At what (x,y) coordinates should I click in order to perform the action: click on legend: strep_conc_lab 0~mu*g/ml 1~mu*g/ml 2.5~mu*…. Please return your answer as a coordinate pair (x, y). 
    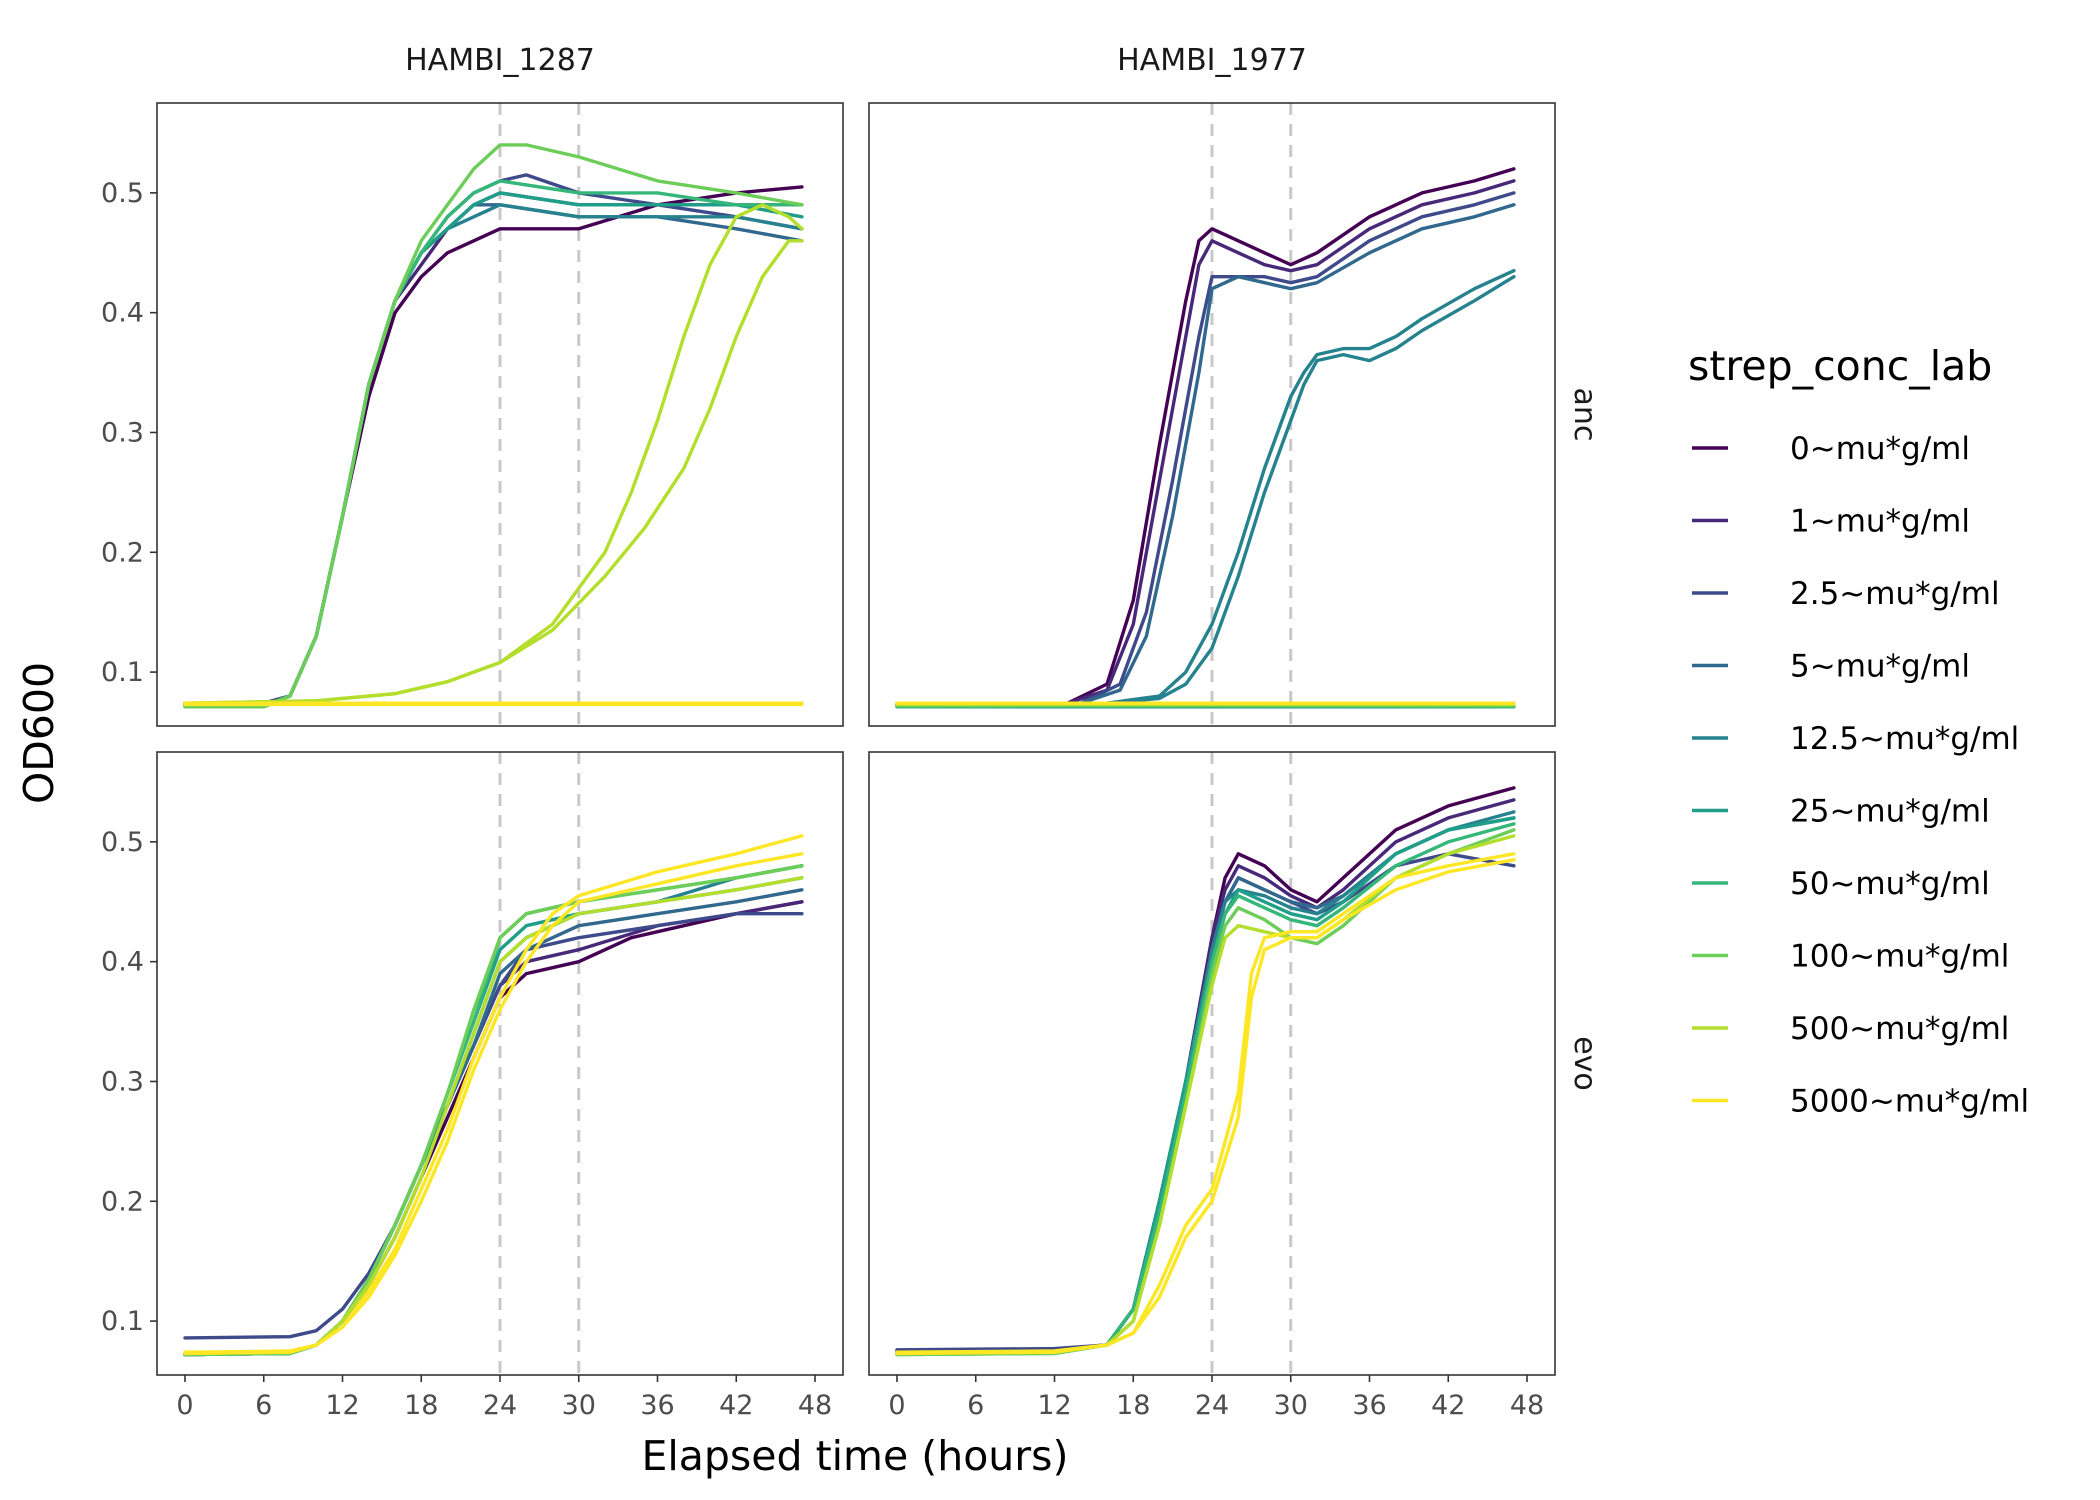
    Looking at the image, I should click on (1858, 731).